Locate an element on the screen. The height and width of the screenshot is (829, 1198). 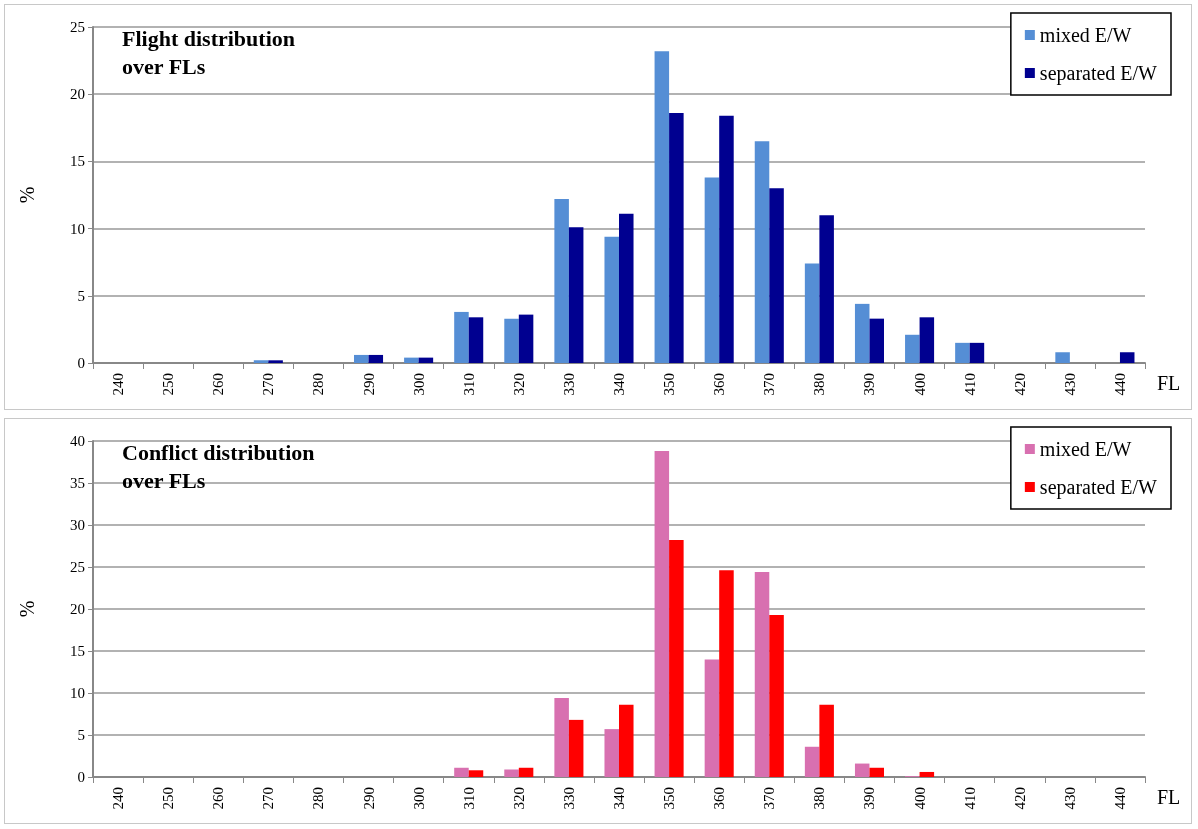
x-tick-label: 440 is located at coordinates (1119, 798).